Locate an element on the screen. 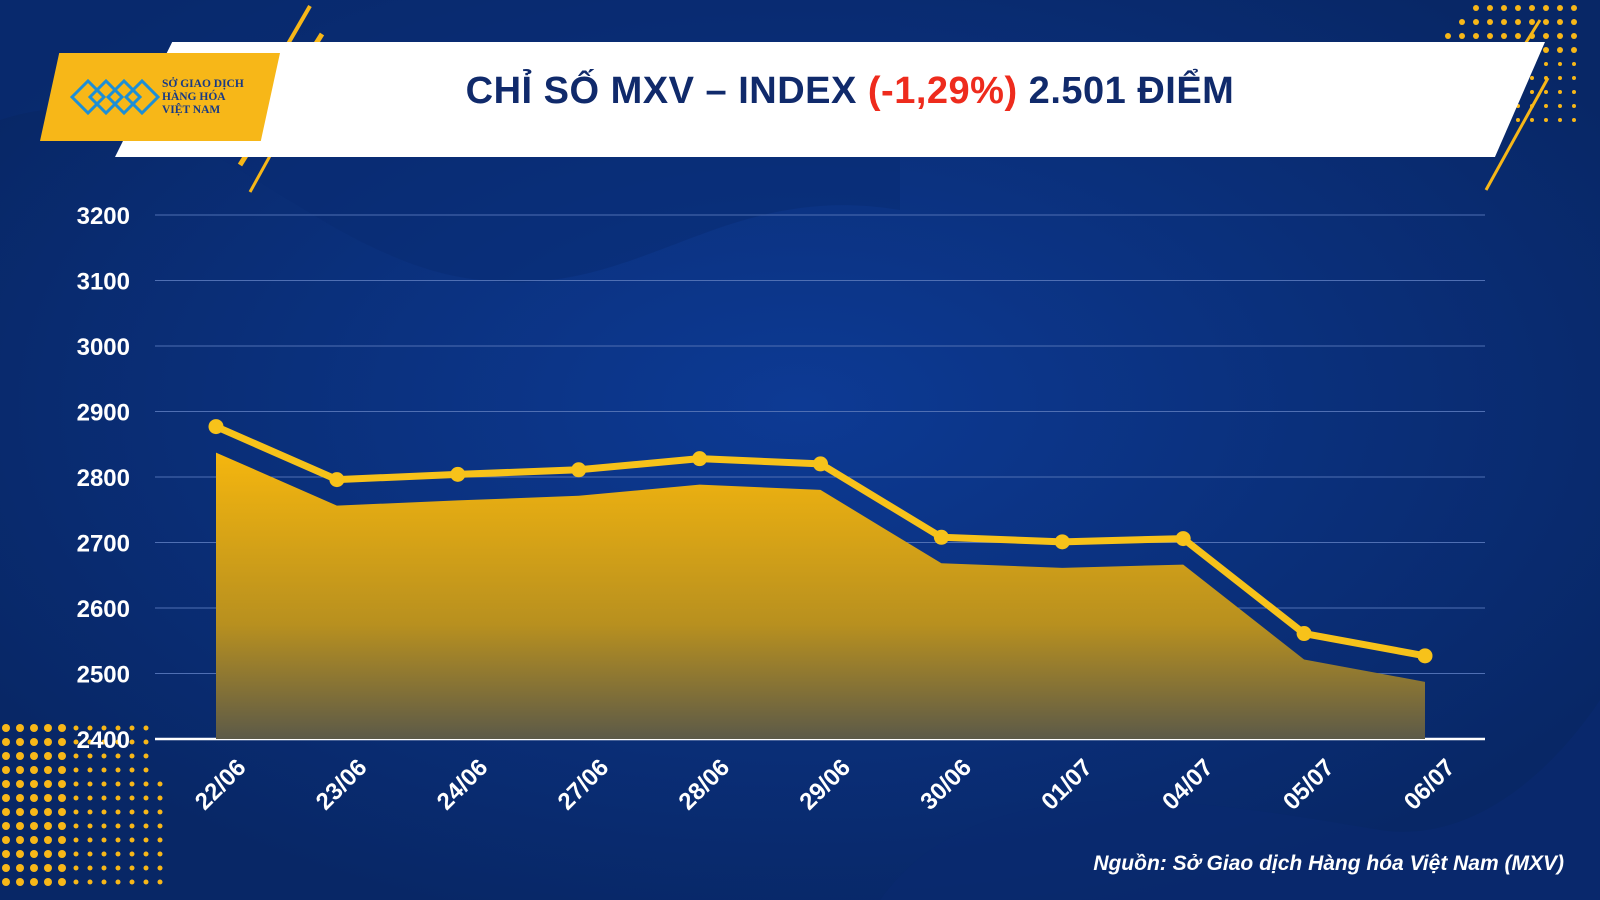 This screenshot has width=1600, height=900. logo-text: SỞ GIAO DỊCH HÀNG HÓA VIỆT NAM is located at coordinates (217, 97).